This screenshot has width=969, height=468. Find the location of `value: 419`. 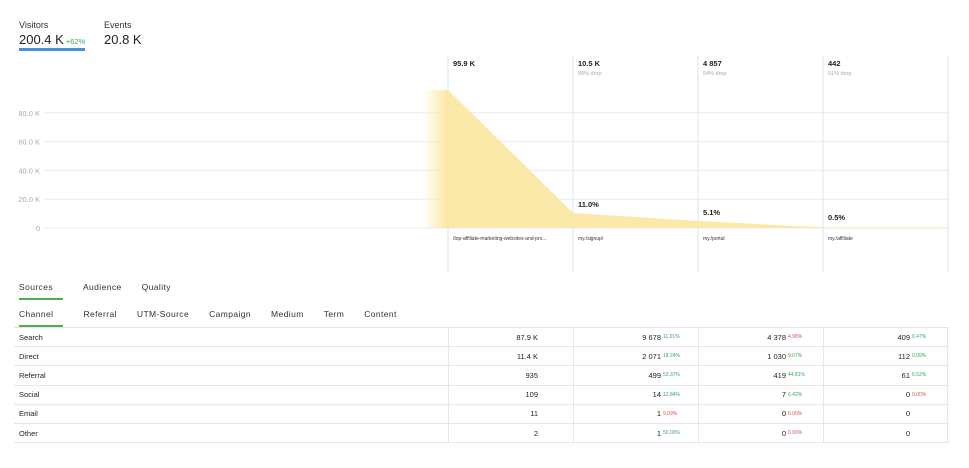

value: 419 is located at coordinates (779, 375).